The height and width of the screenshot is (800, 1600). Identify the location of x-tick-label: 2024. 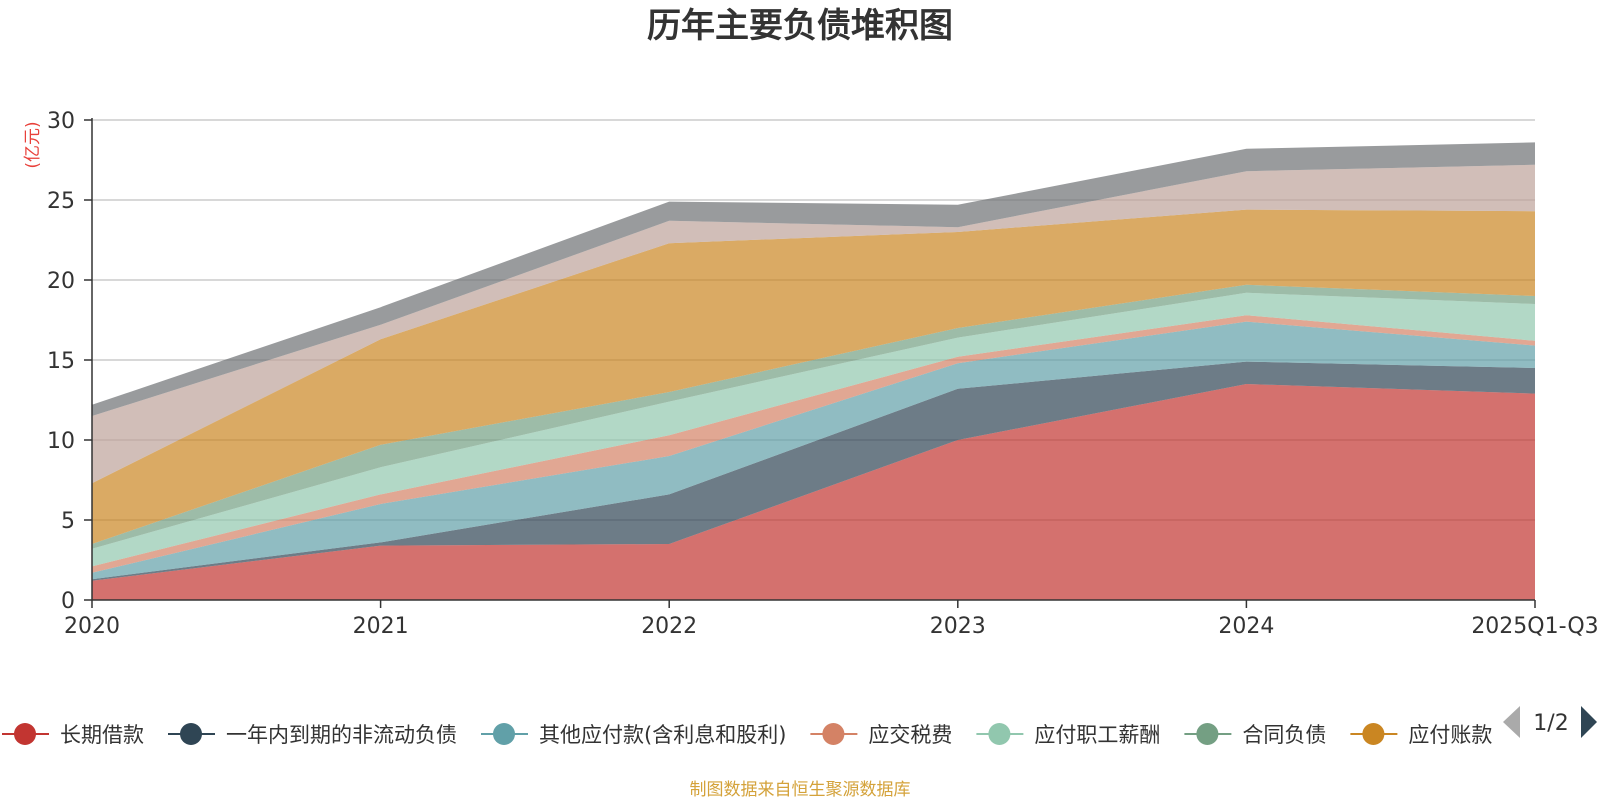
(1246, 626).